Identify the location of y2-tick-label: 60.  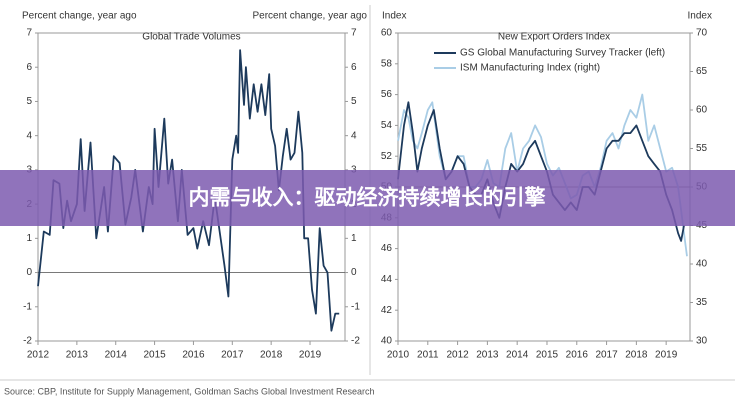
(702, 110).